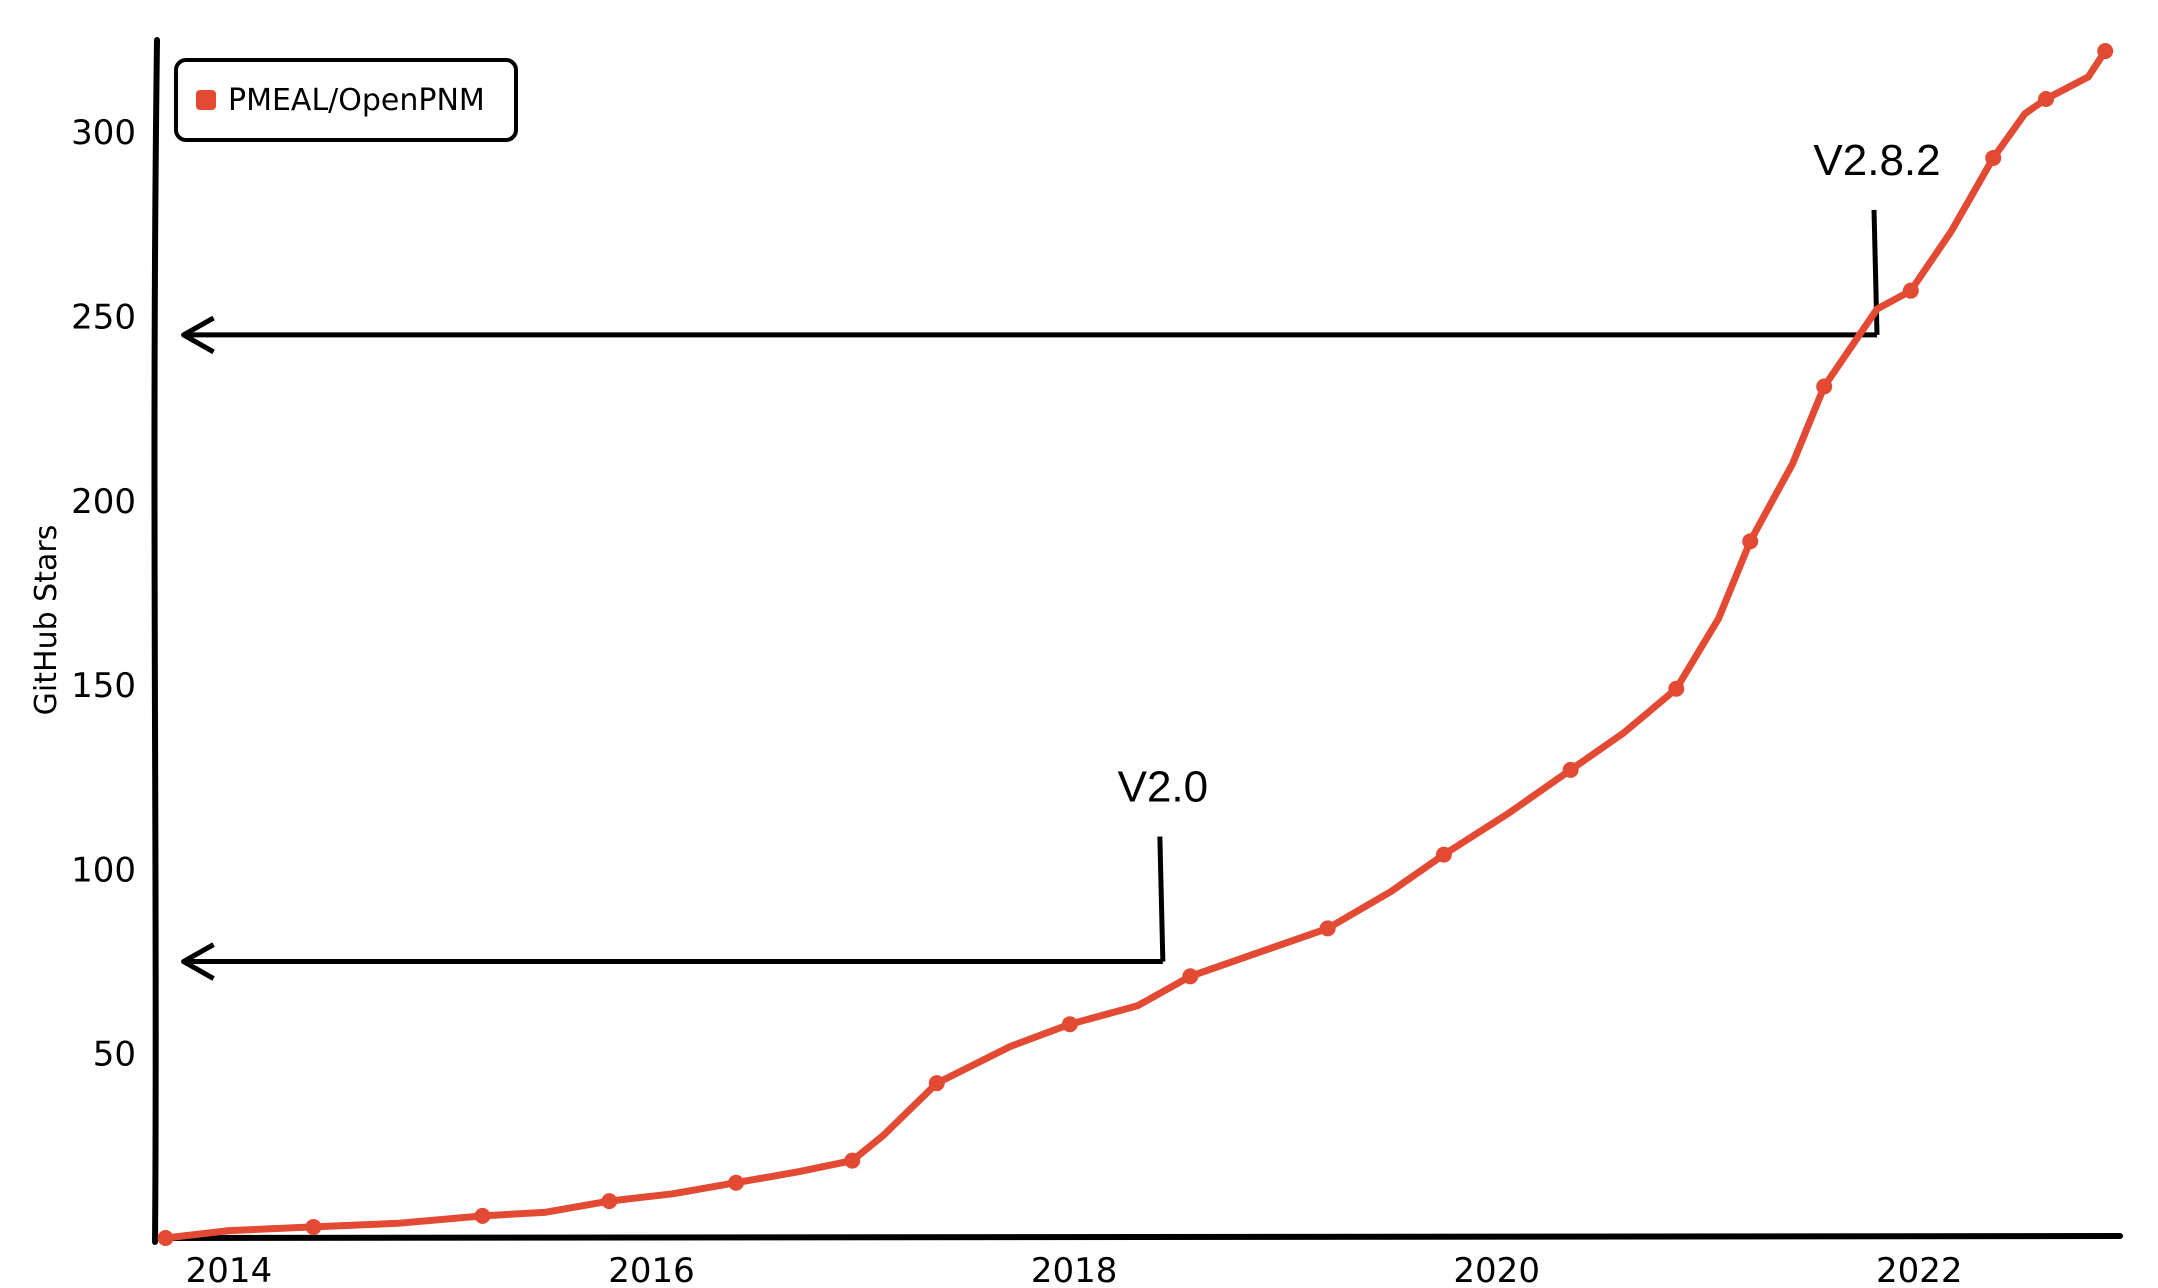 The image size is (2158, 1288). I want to click on y-tick-label: 250, so click(103, 317).